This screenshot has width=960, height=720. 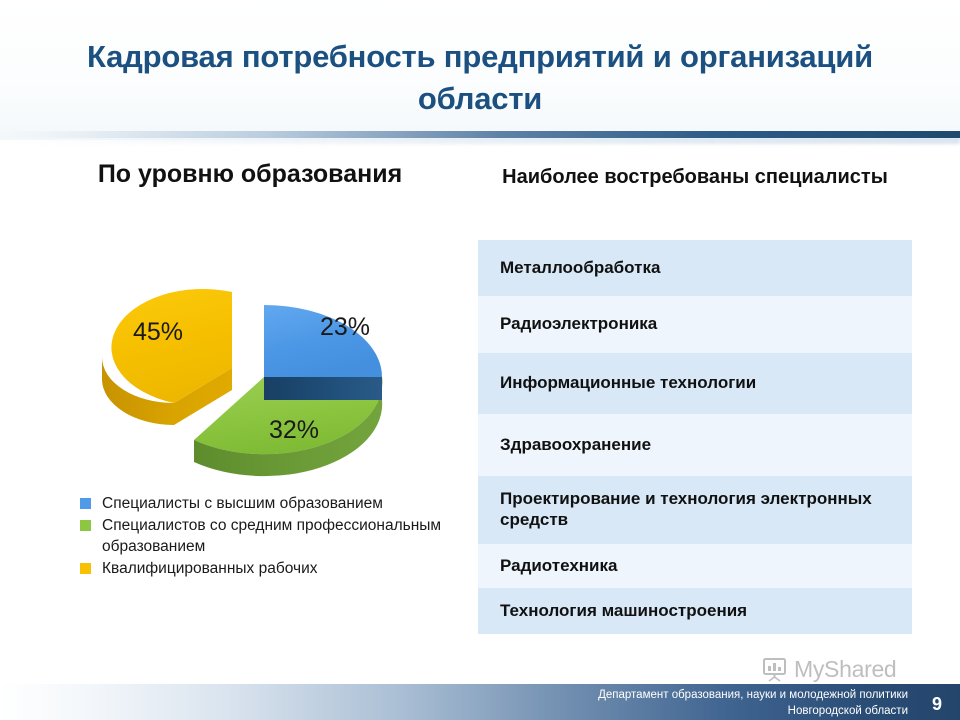 What do you see at coordinates (85, 503) in the screenshot?
I see `legend-swatch-blue-icon` at bounding box center [85, 503].